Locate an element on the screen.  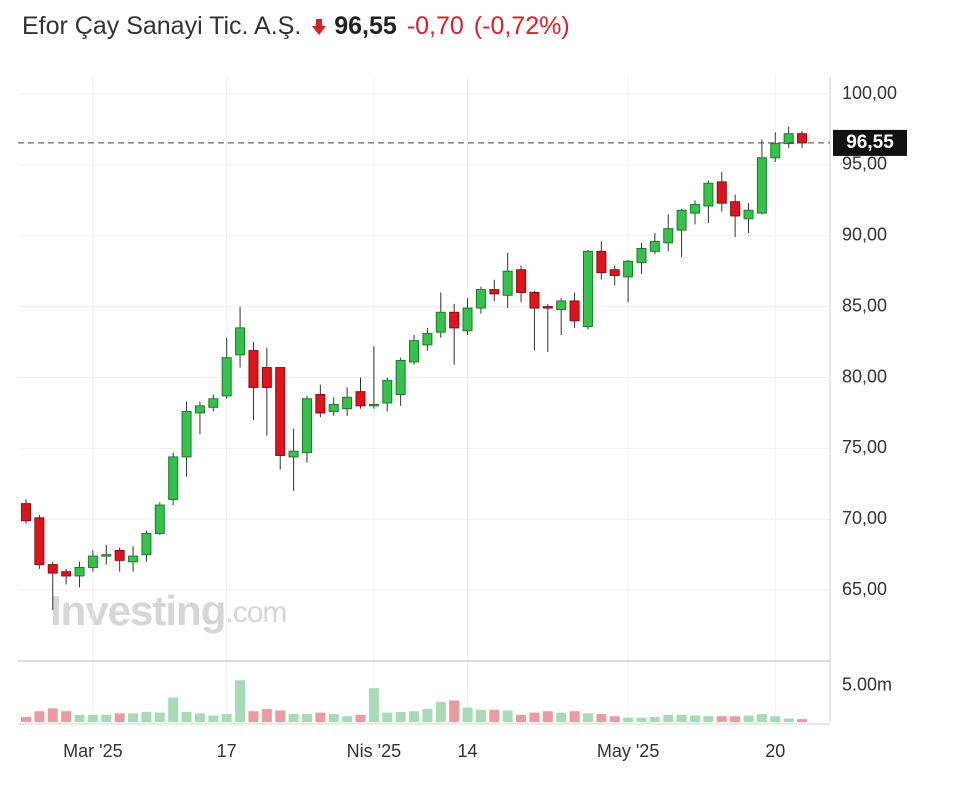
price-change: -0,70 is located at coordinates (435, 25).